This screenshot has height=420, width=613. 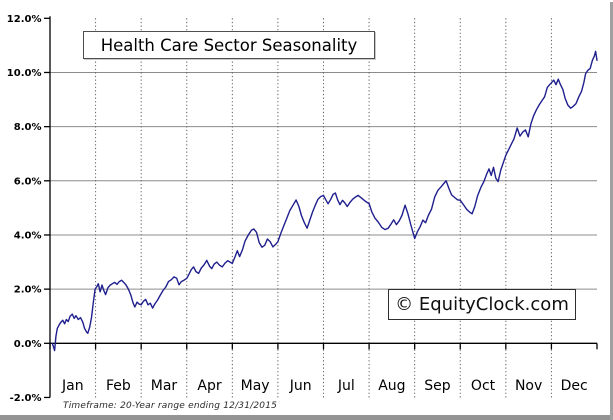 I want to click on chart-title: Health Care Sector Seasonality, so click(x=229, y=45).